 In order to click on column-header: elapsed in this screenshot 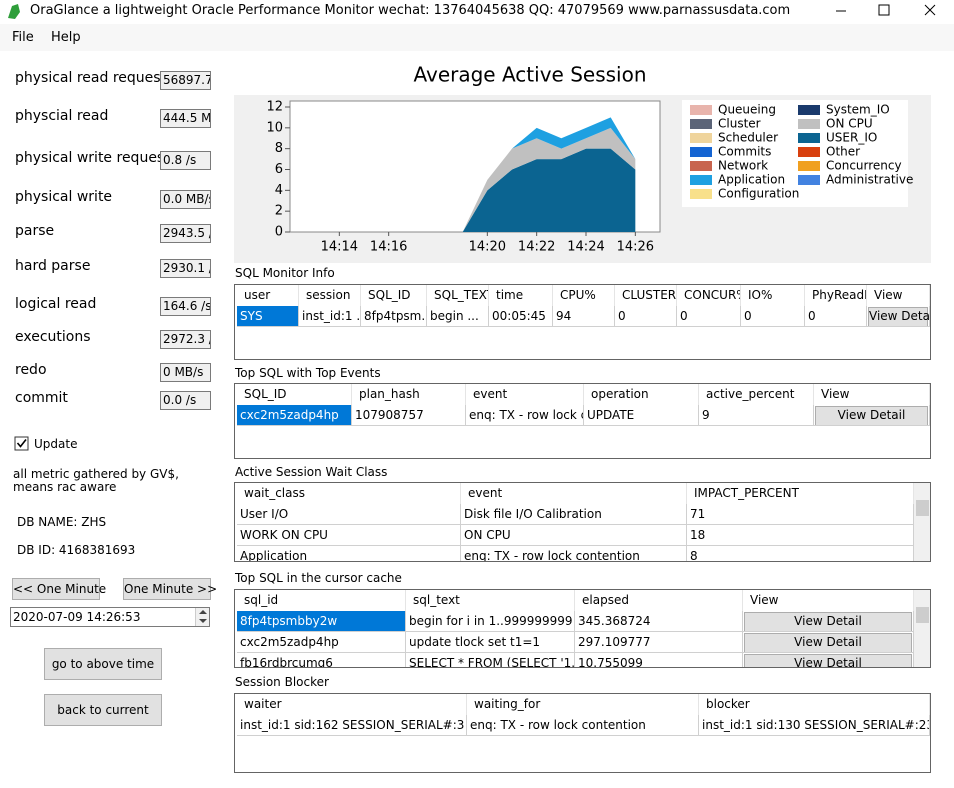, I will do `click(659, 600)`.